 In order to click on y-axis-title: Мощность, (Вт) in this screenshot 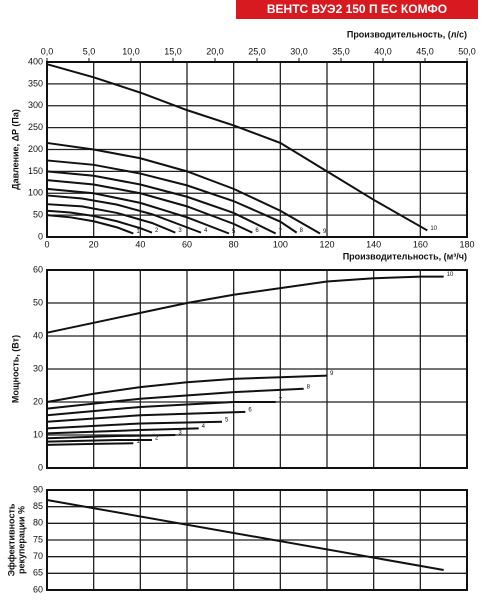, I will do `click(15, 369)`.